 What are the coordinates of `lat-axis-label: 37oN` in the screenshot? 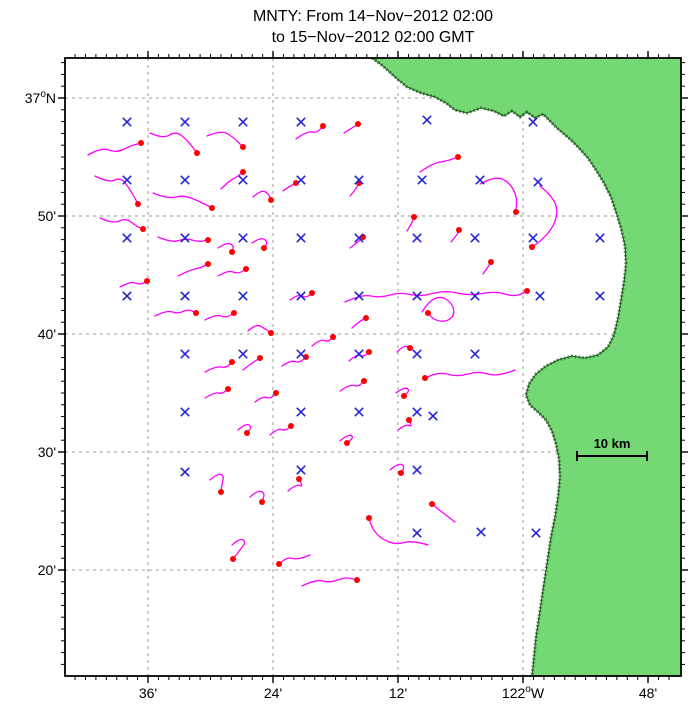 It's located at (40, 97).